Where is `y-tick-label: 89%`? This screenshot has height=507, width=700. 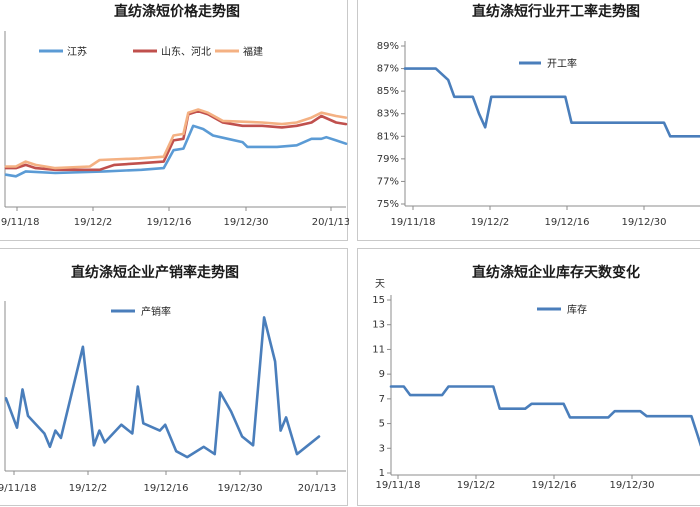
y-tick-label: 89% is located at coordinates (388, 46).